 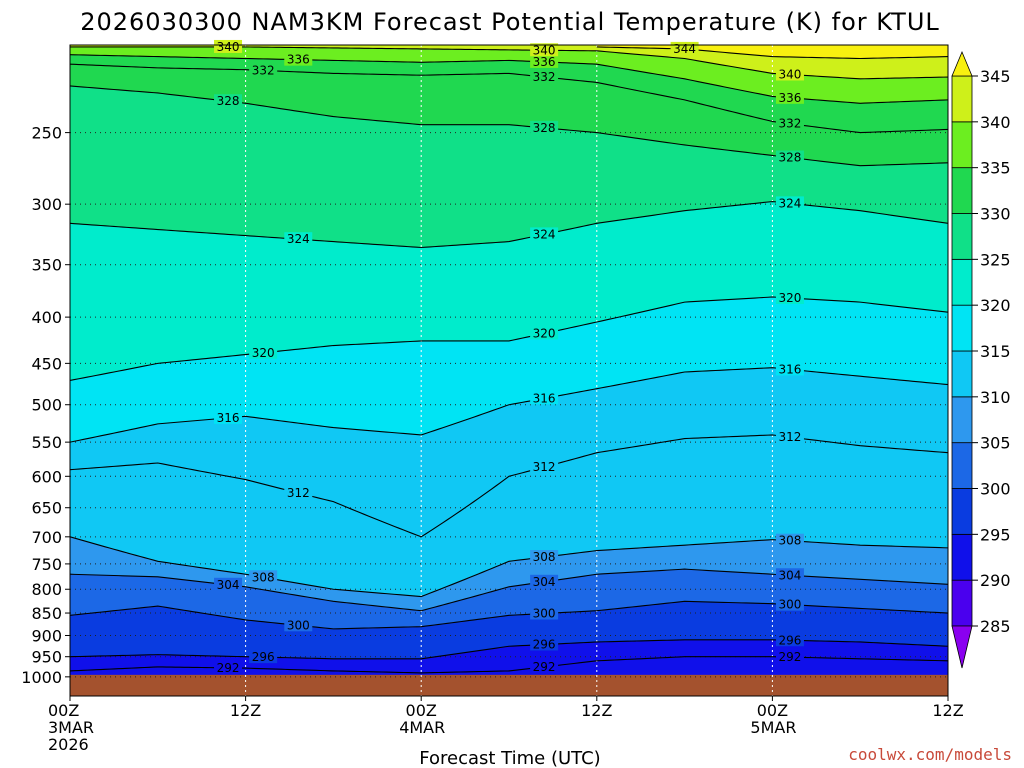 What do you see at coordinates (46, 589) in the screenshot?
I see `y-tick-label: 800` at bounding box center [46, 589].